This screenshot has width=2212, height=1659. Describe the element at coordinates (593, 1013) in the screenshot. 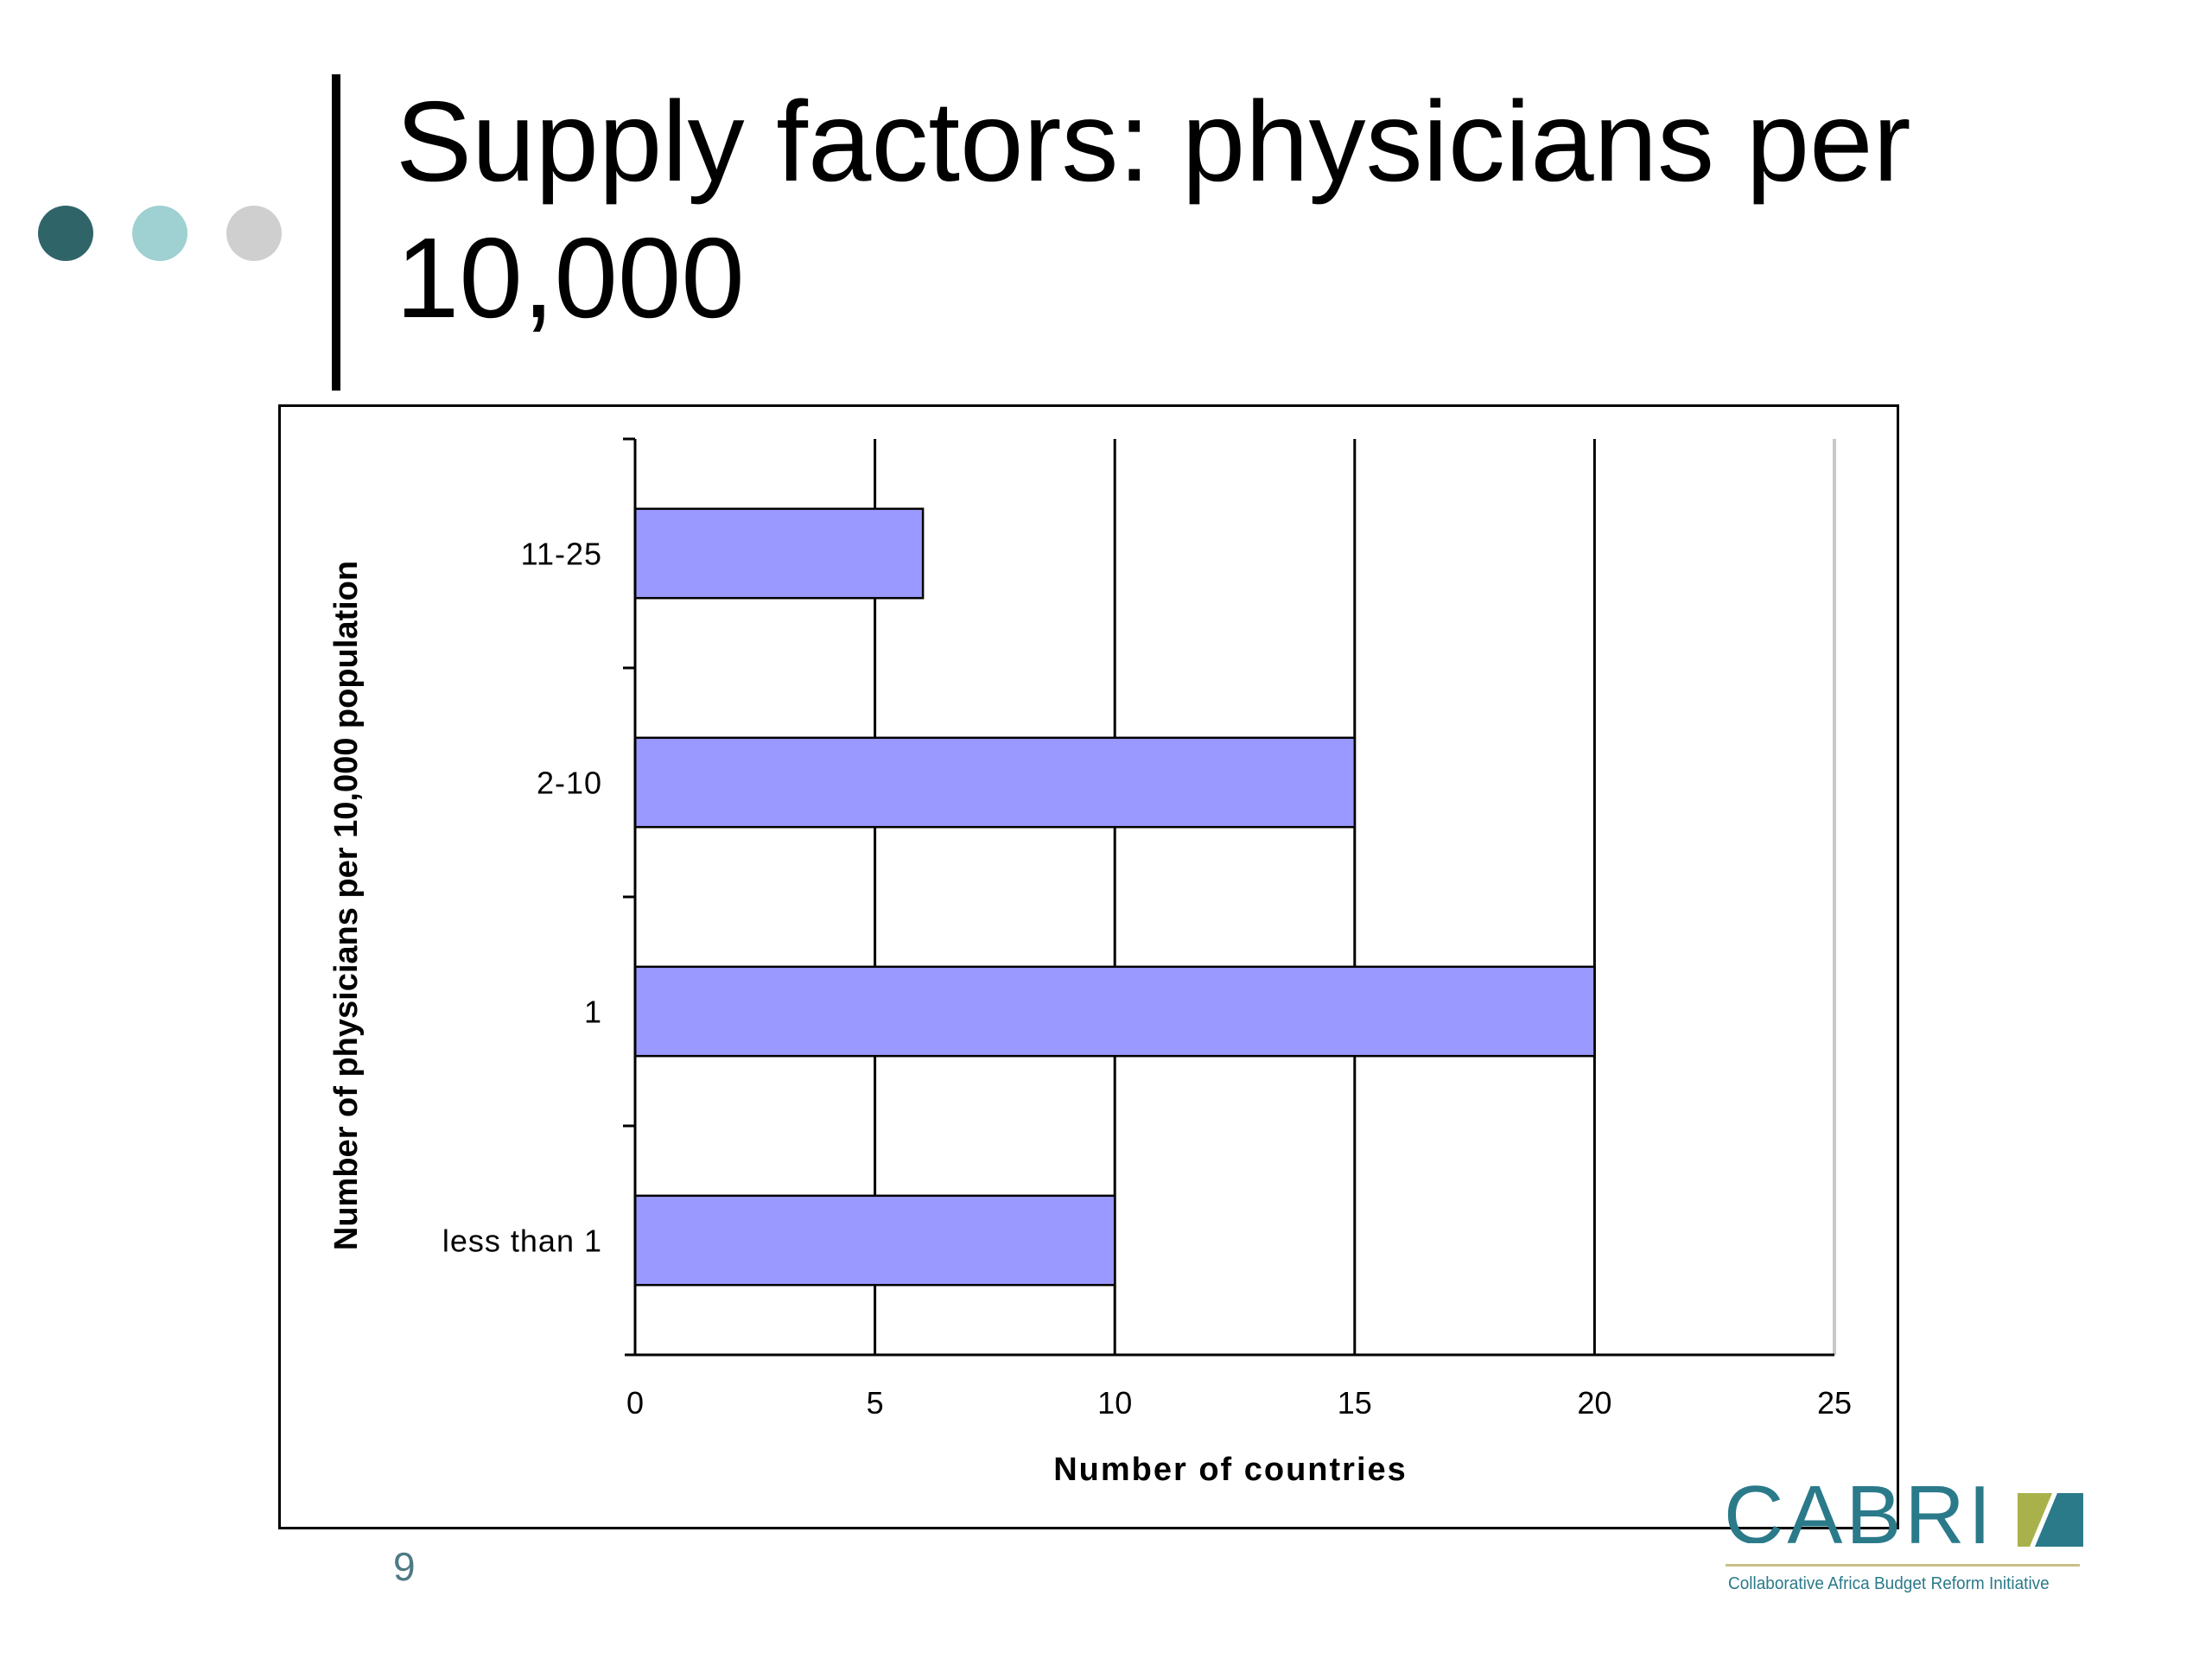

I see `y-tick-label: 1` at that location.